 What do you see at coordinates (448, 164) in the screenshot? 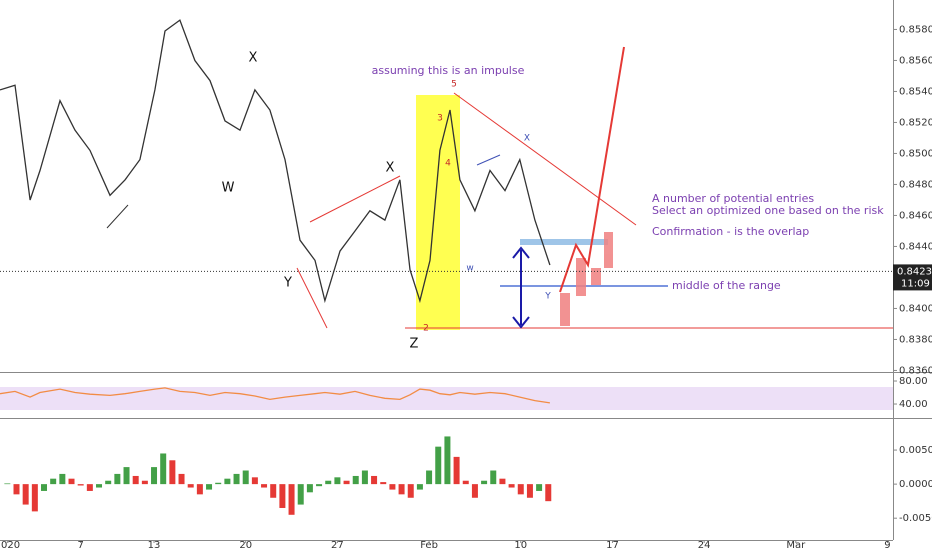
I see `annotation: 4` at bounding box center [448, 164].